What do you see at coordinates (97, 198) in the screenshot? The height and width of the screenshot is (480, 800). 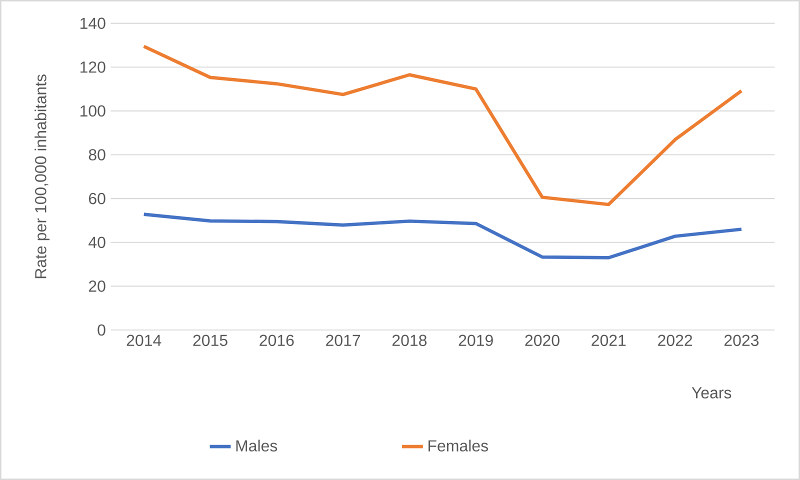 I see `y-tick-label: 60` at bounding box center [97, 198].